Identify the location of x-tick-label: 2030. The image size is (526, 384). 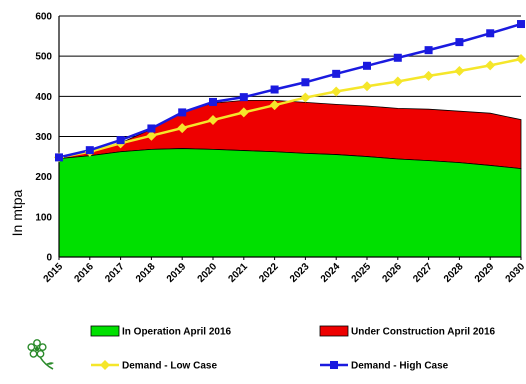
(515, 273).